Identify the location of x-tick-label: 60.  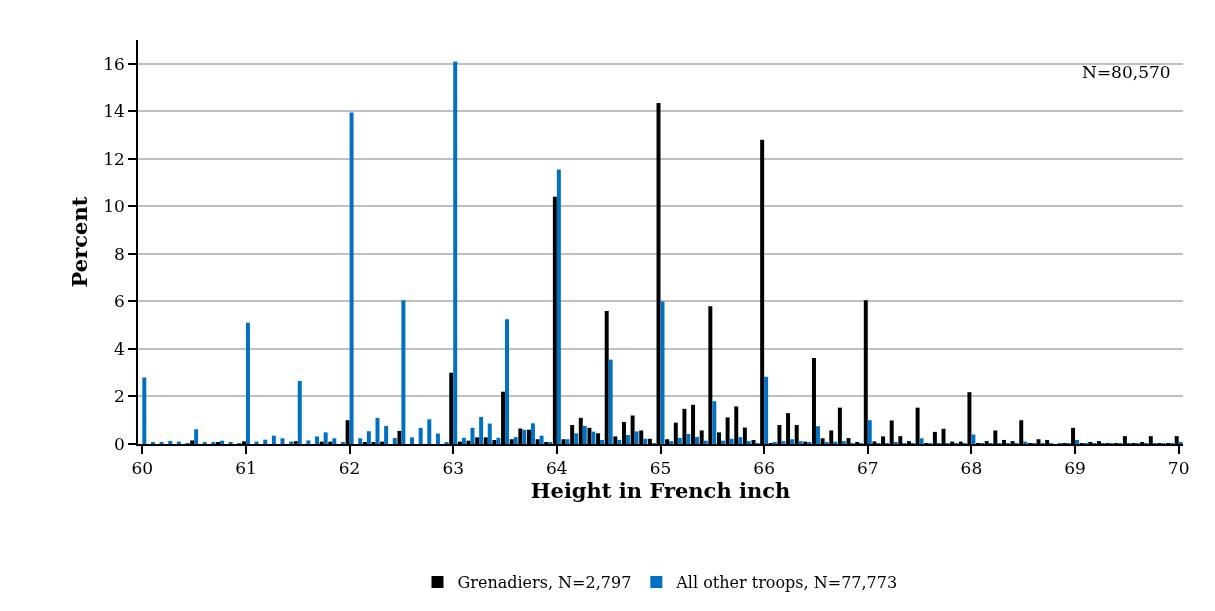
(142, 468).